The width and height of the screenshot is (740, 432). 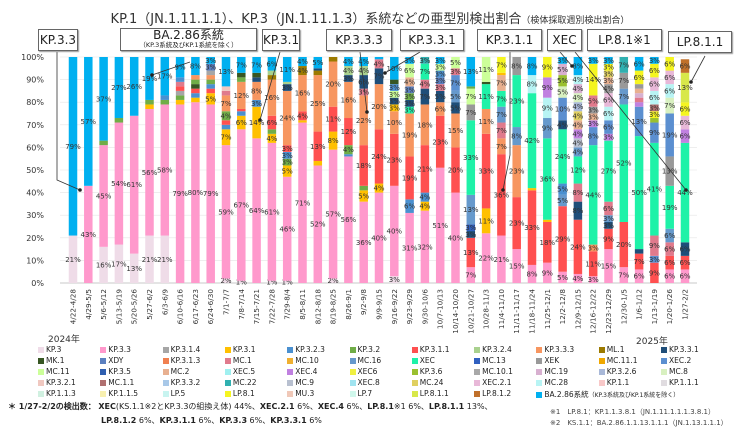 I want to click on legend-label: XDY, so click(x=116, y=360).